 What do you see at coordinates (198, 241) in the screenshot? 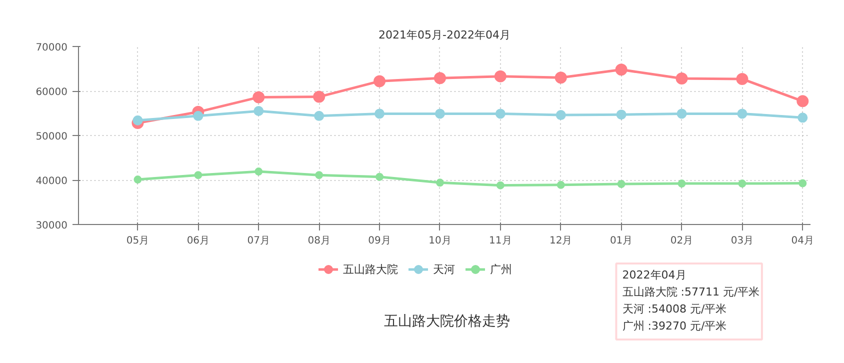
I see `x-tick-label: 06月` at bounding box center [198, 241].